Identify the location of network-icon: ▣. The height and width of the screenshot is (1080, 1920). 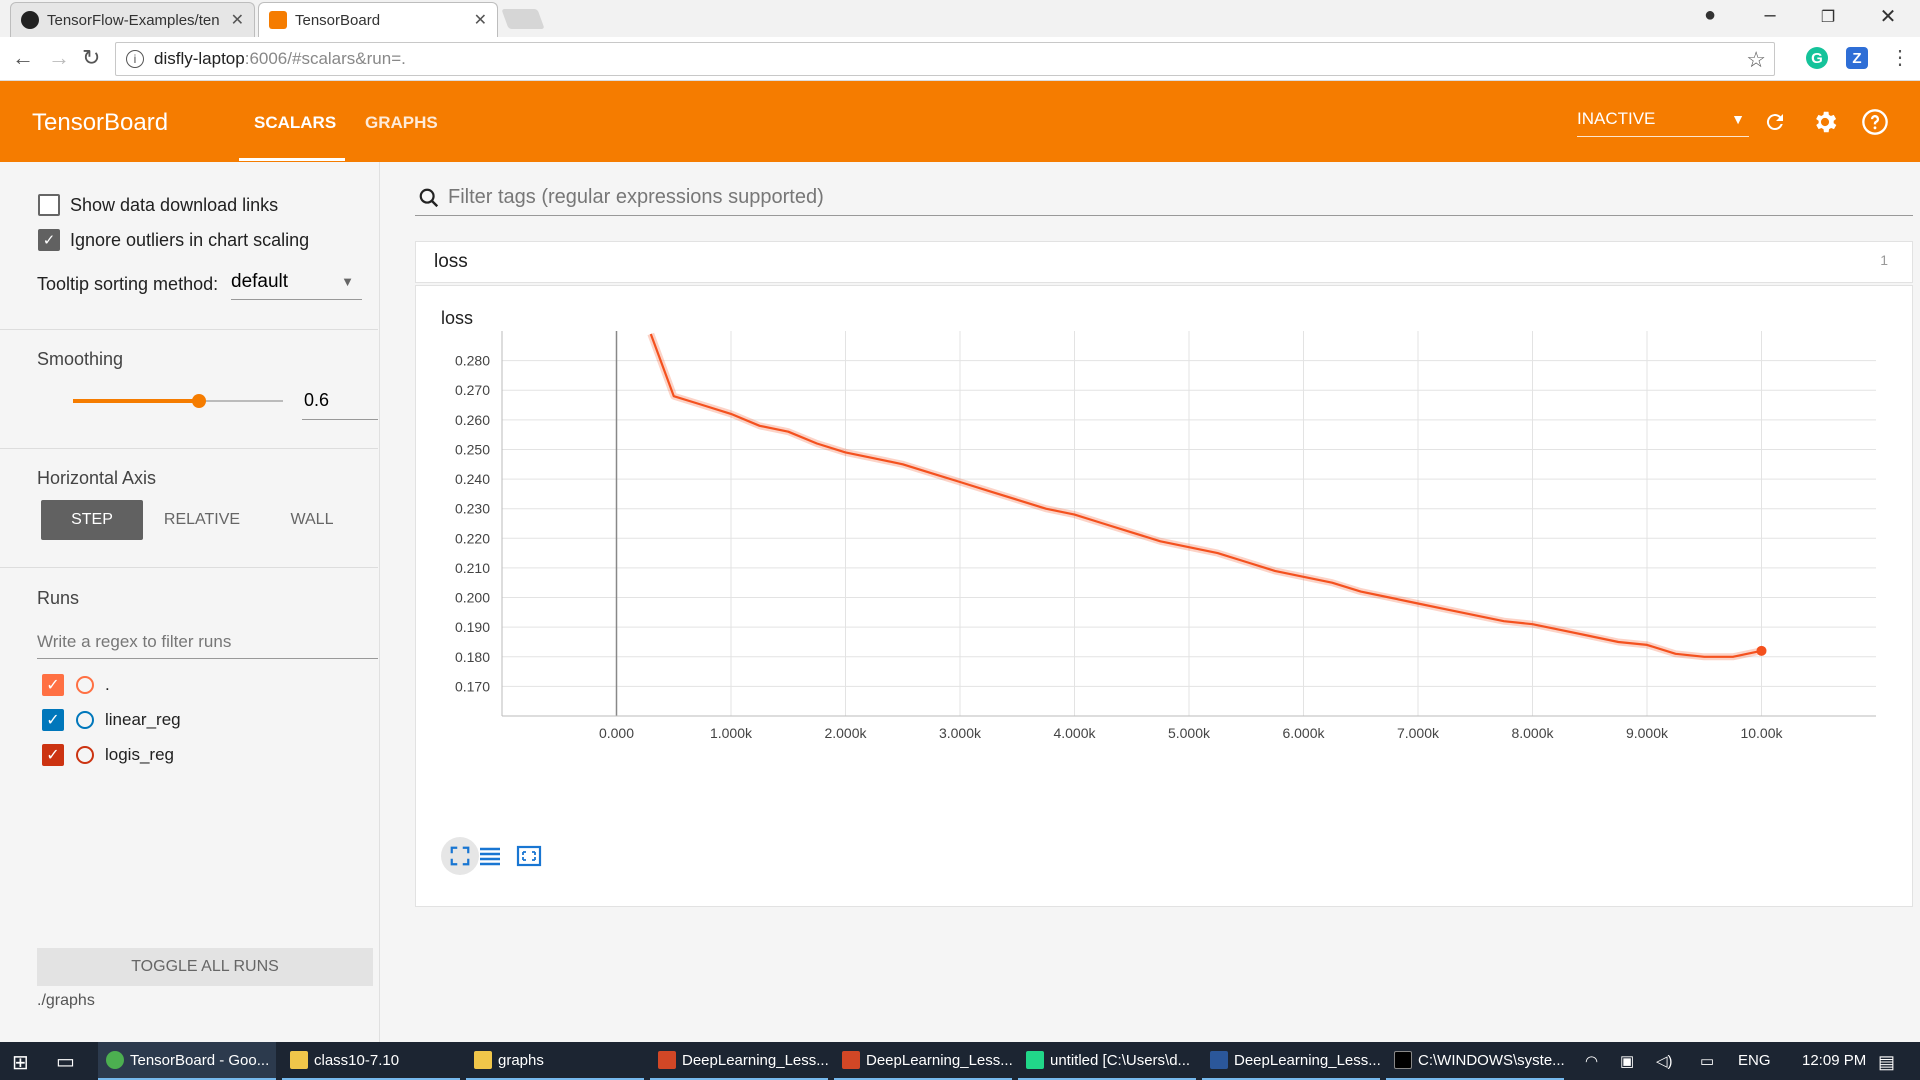
(1627, 1061).